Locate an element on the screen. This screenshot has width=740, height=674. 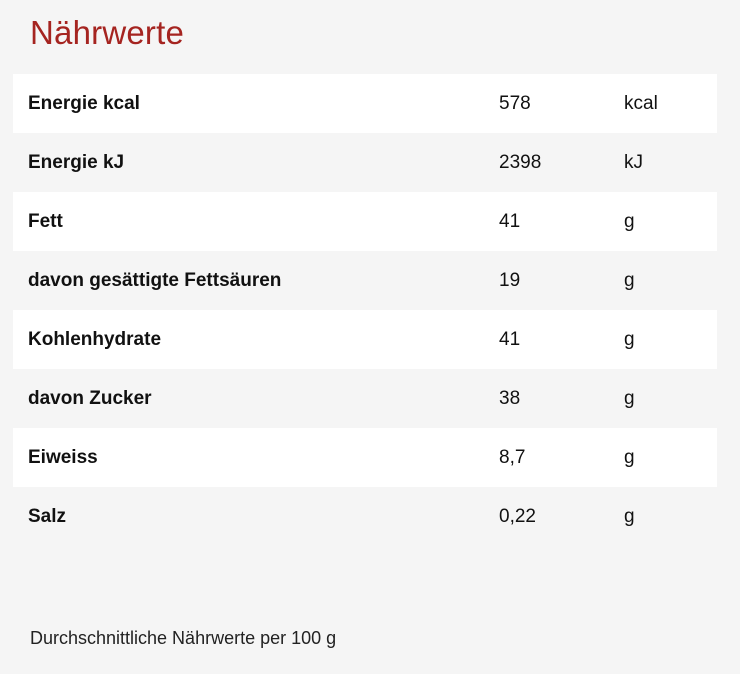
nutrient-name: Energie kJ is located at coordinates (76, 162).